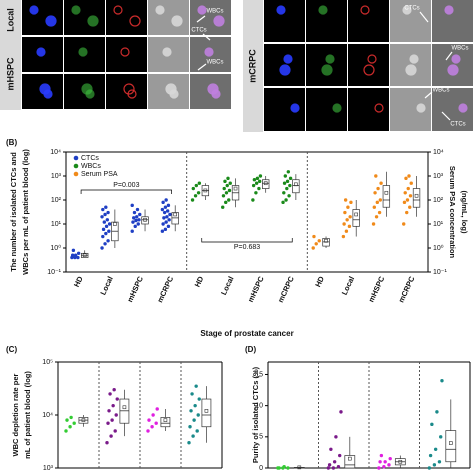 This screenshot has width=474, height=474. I want to click on legend-label: WBCs, so click(91, 166).